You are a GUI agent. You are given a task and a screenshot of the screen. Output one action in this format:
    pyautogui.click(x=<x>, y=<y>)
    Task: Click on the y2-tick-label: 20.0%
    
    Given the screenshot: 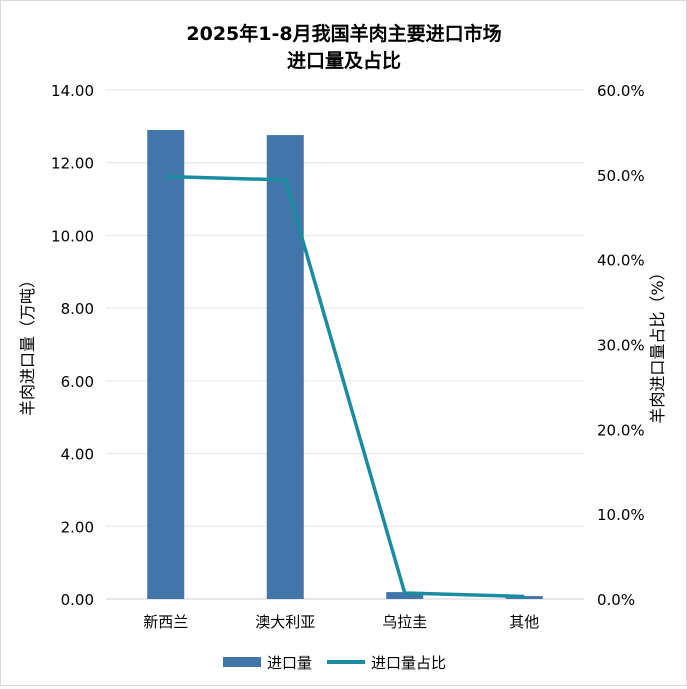 What is the action you would take?
    pyautogui.click(x=621, y=430)
    